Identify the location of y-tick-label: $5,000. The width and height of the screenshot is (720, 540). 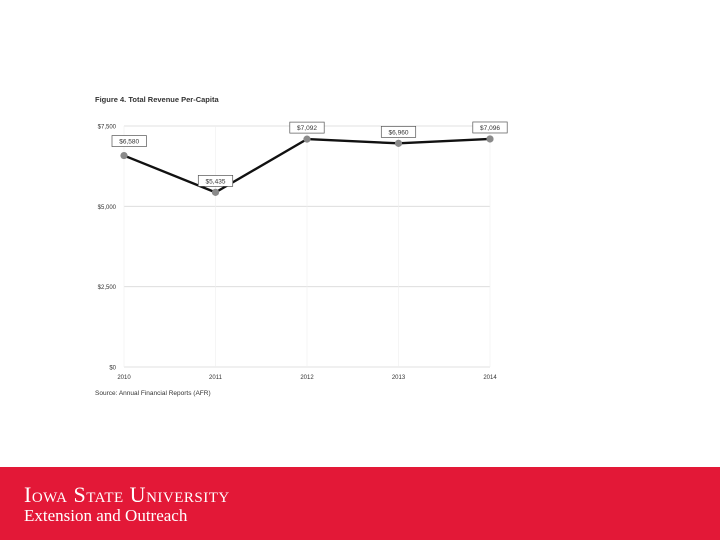
(107, 208).